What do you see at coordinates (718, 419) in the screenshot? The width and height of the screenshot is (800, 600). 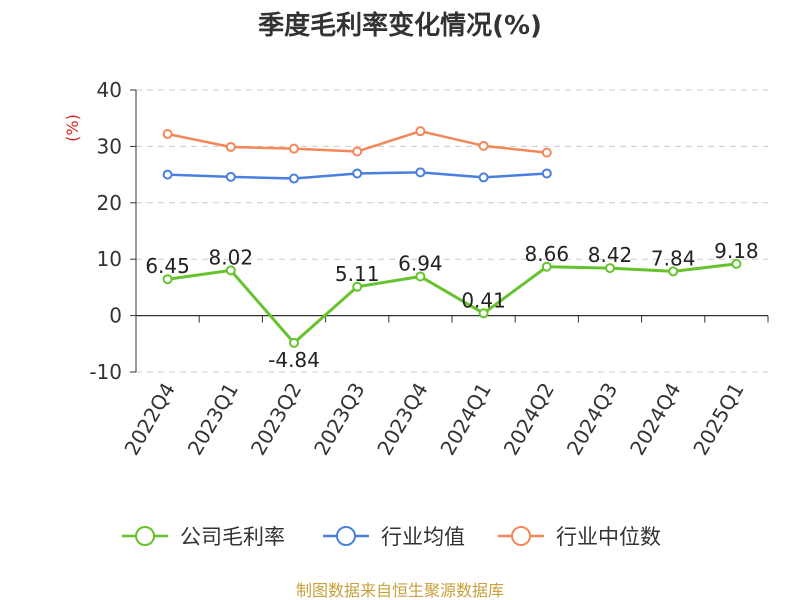 I see `x-tick-label: 2025Q1` at bounding box center [718, 419].